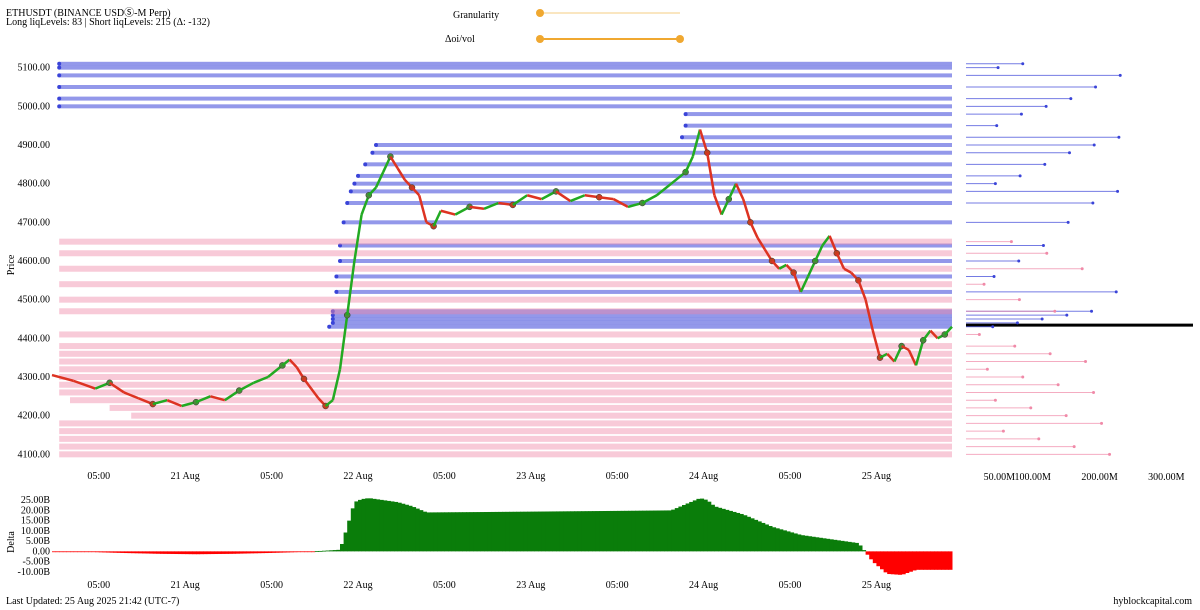  I want to click on price-tick-label: 4600.00, so click(34, 261).